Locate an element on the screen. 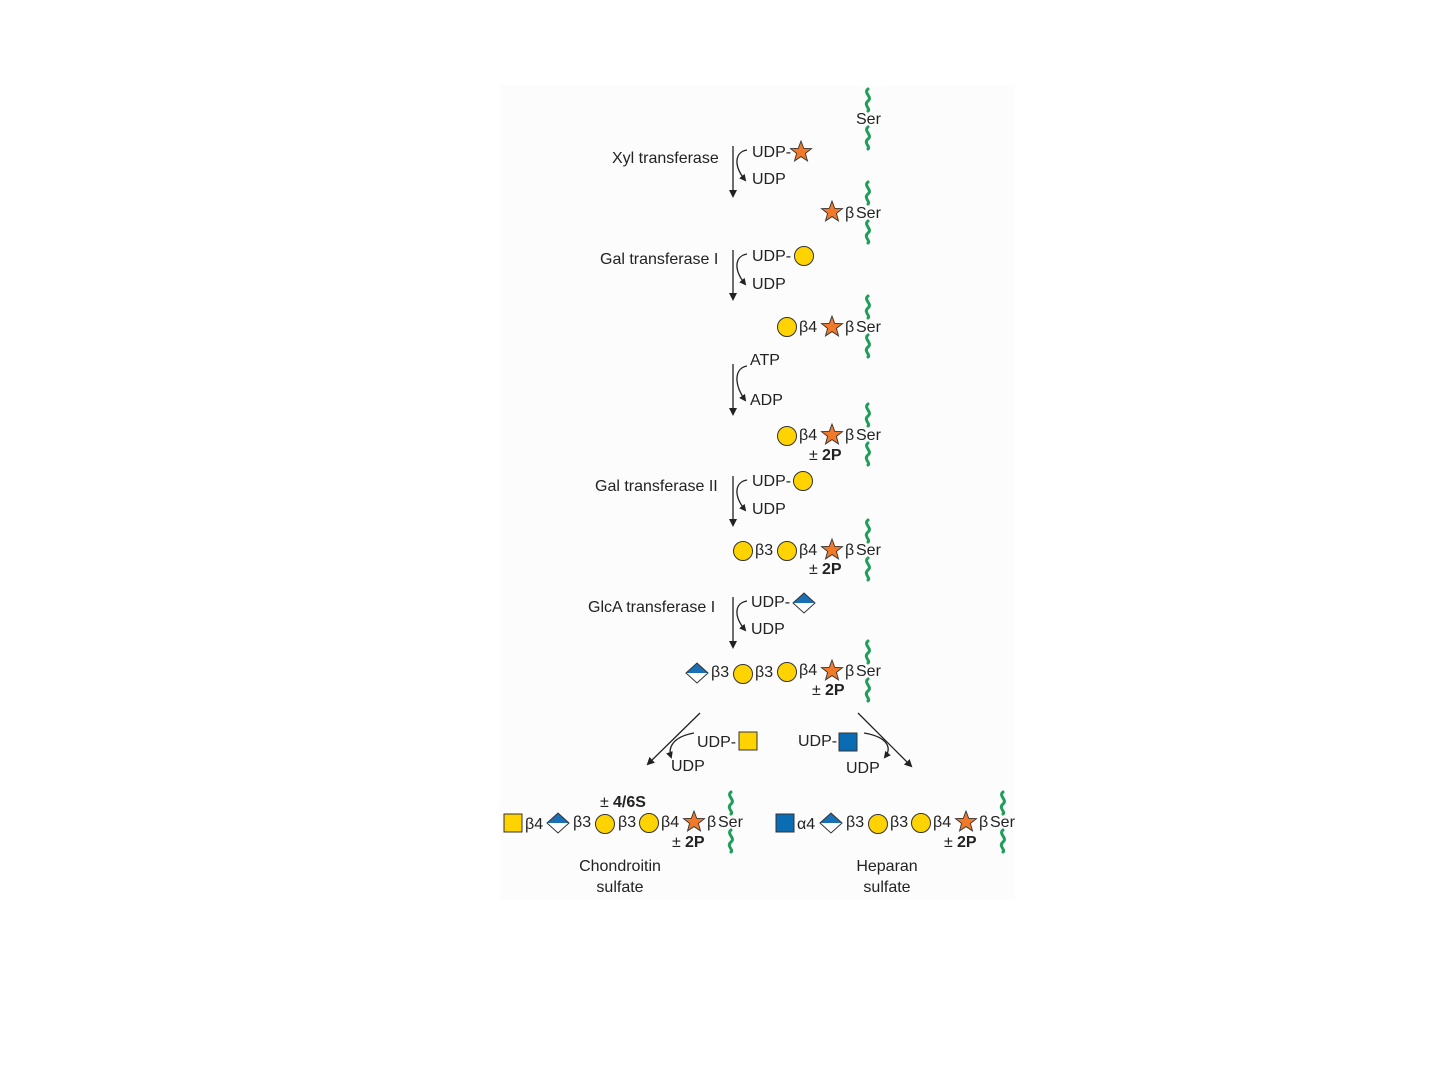 The height and width of the screenshot is (1080, 1440). heparan-sulfate-caption: Heparan sulfate is located at coordinates (887, 877).